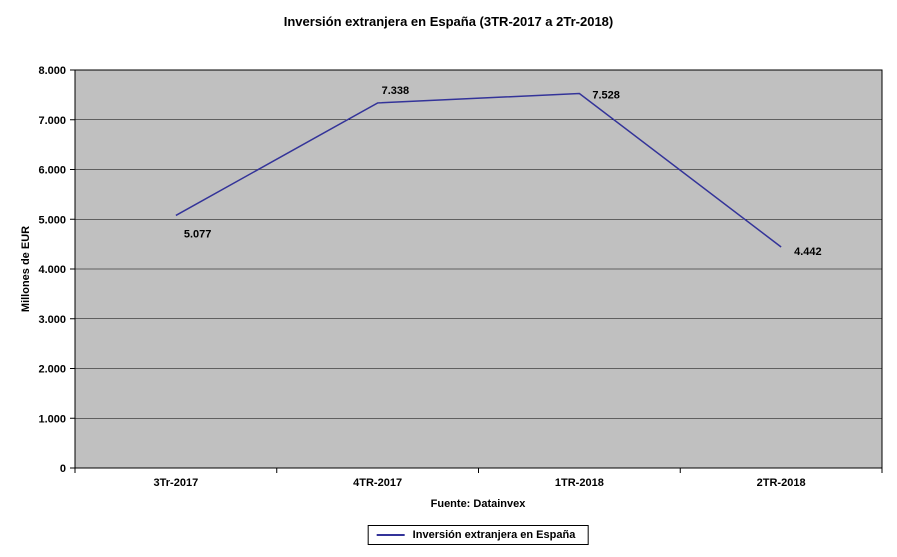 This screenshot has height=557, width=897. What do you see at coordinates (579, 483) in the screenshot?
I see `x-tick-label: 1TR-2018` at bounding box center [579, 483].